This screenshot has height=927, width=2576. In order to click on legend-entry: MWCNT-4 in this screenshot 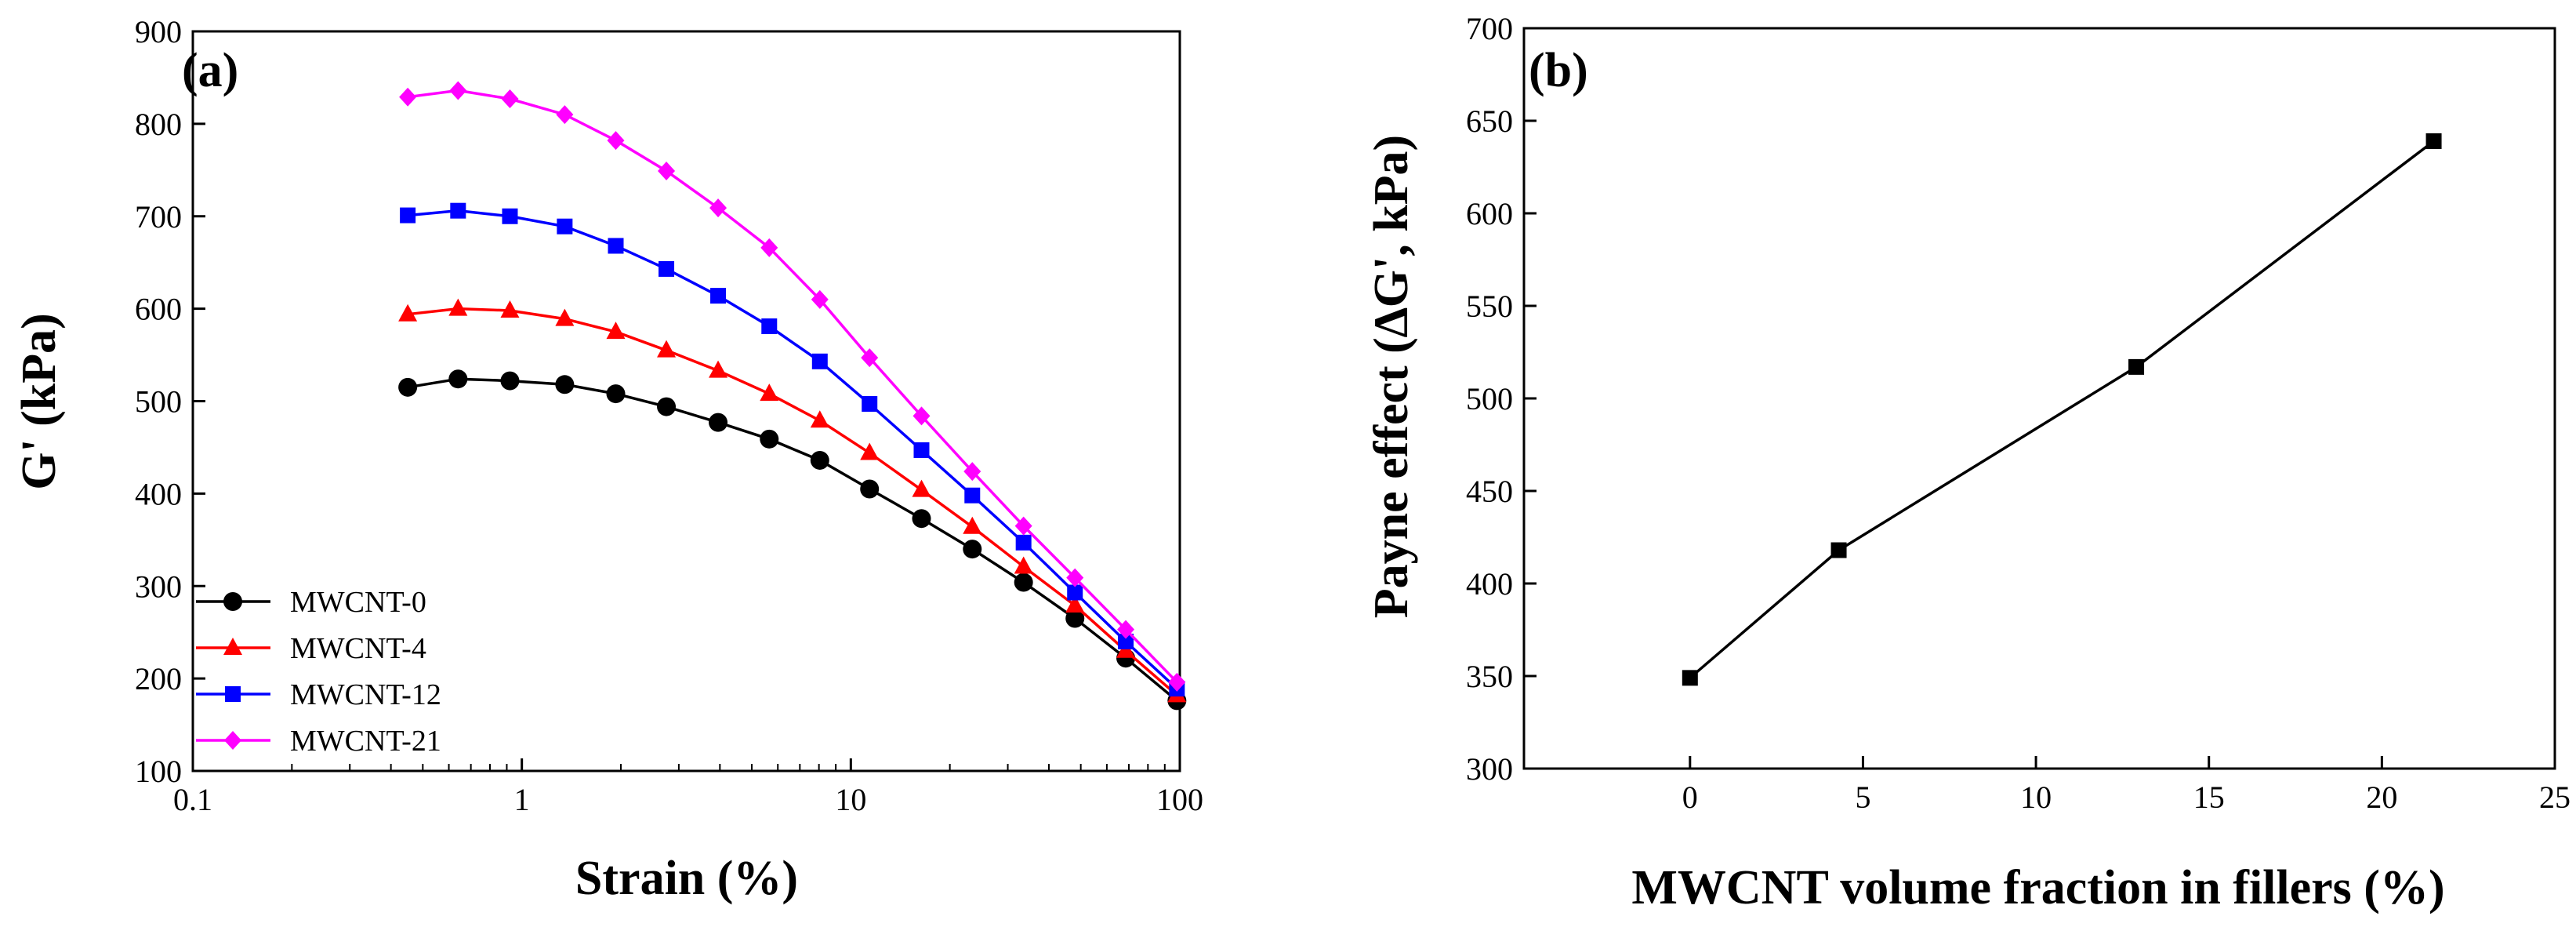, I will do `click(311, 648)`.